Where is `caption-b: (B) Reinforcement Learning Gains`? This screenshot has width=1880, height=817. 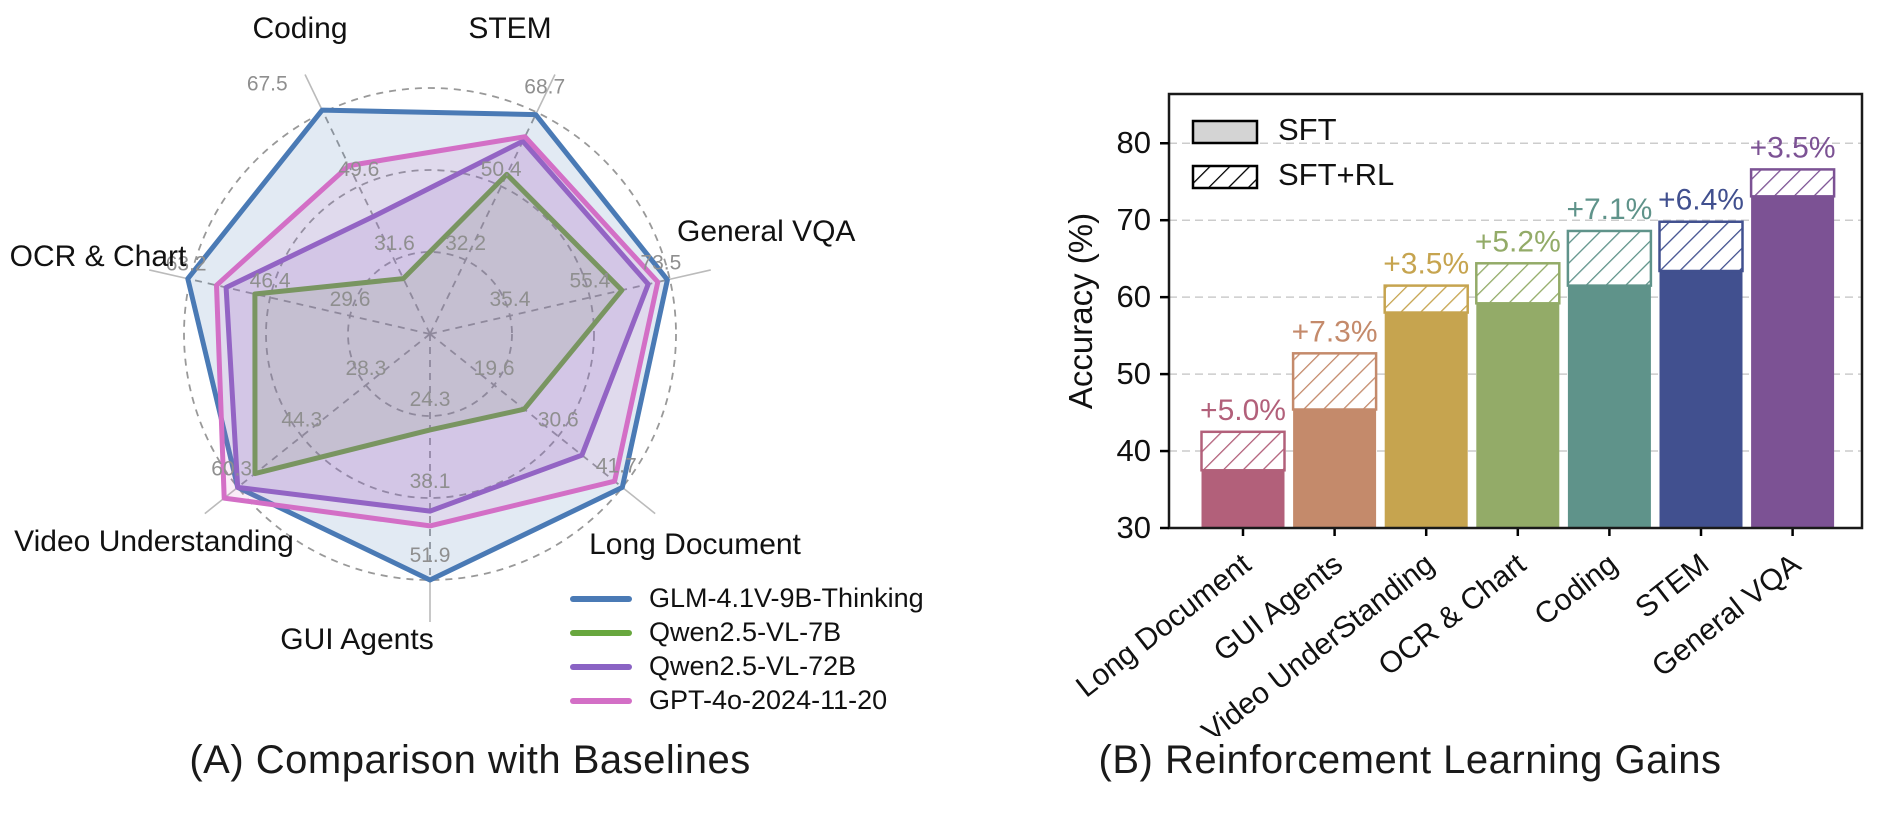 caption-b: (B) Reinforcement Learning Gains is located at coordinates (1410, 760).